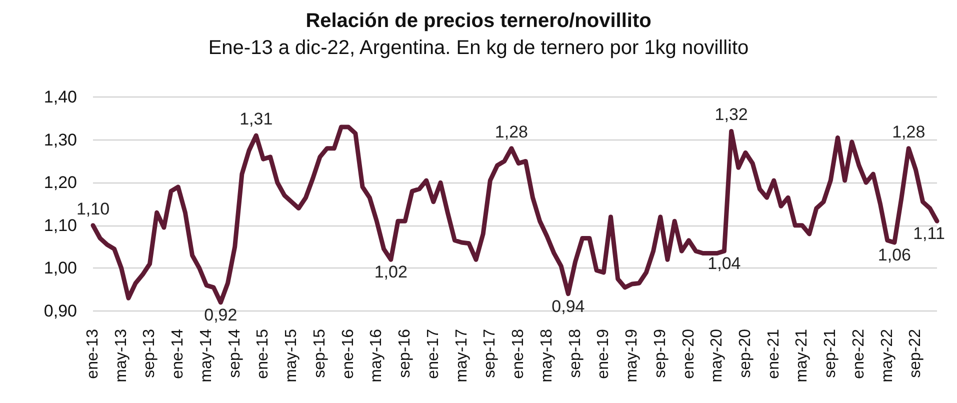 Image resolution: width=957 pixels, height=403 pixels. I want to click on y-tick-label: 1,10, so click(60, 225).